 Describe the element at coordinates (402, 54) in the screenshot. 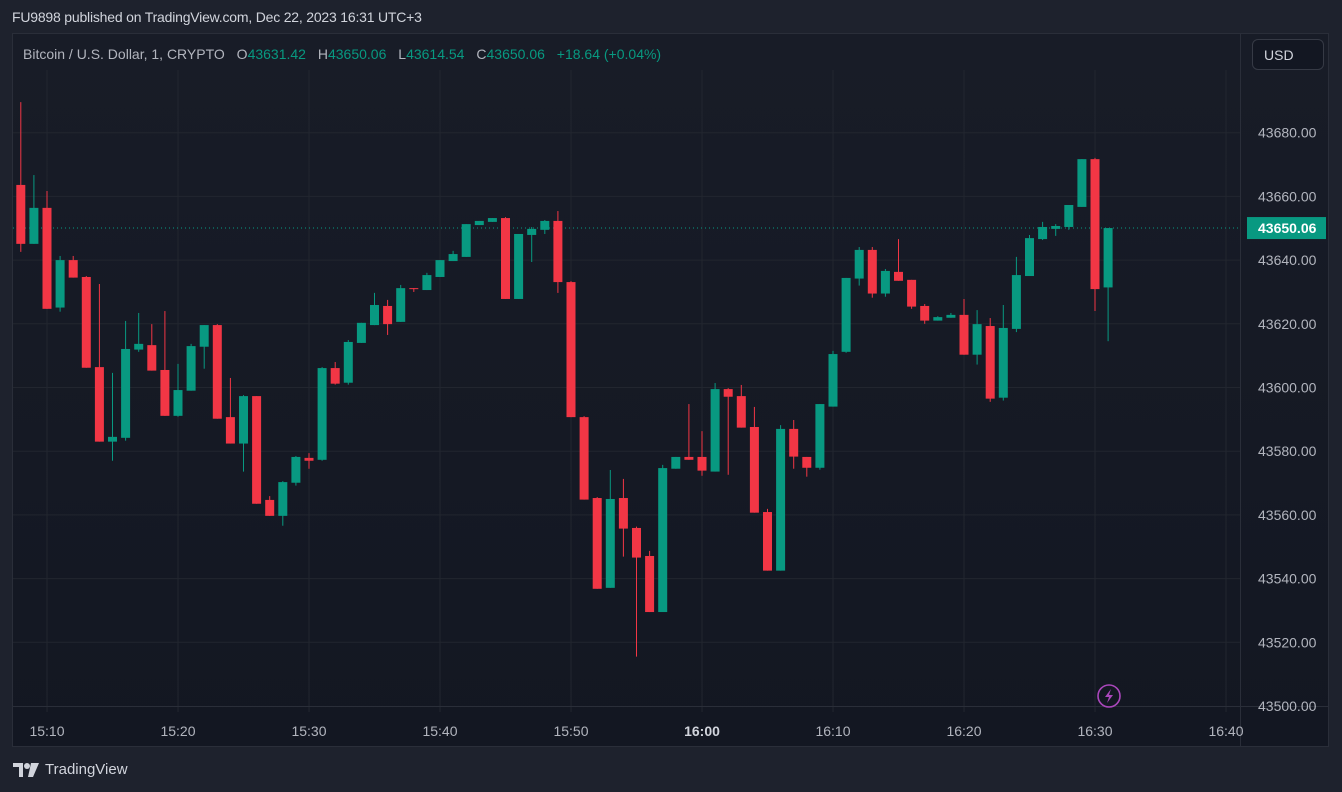

I see `low-label: L` at that location.